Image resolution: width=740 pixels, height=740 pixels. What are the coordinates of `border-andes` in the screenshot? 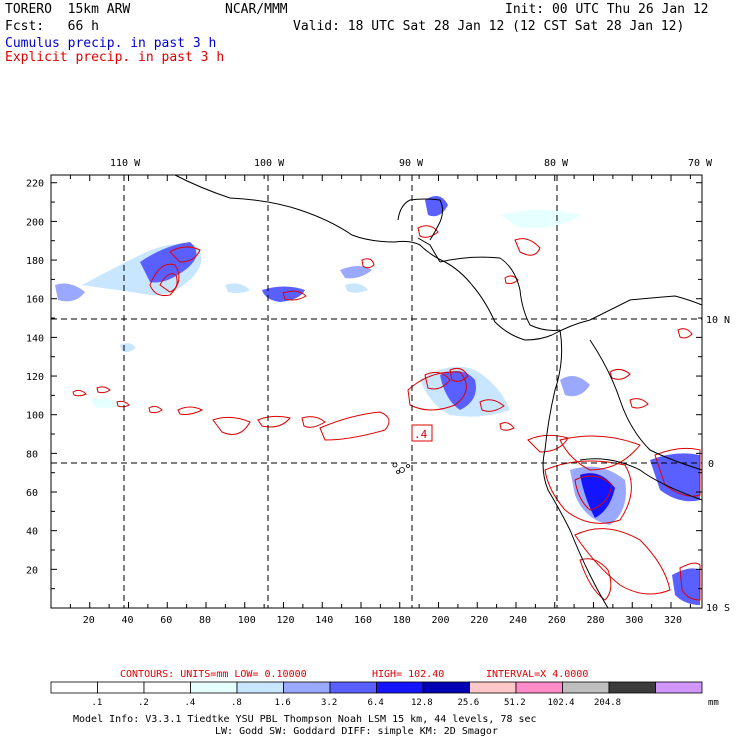 It's located at (646, 405).